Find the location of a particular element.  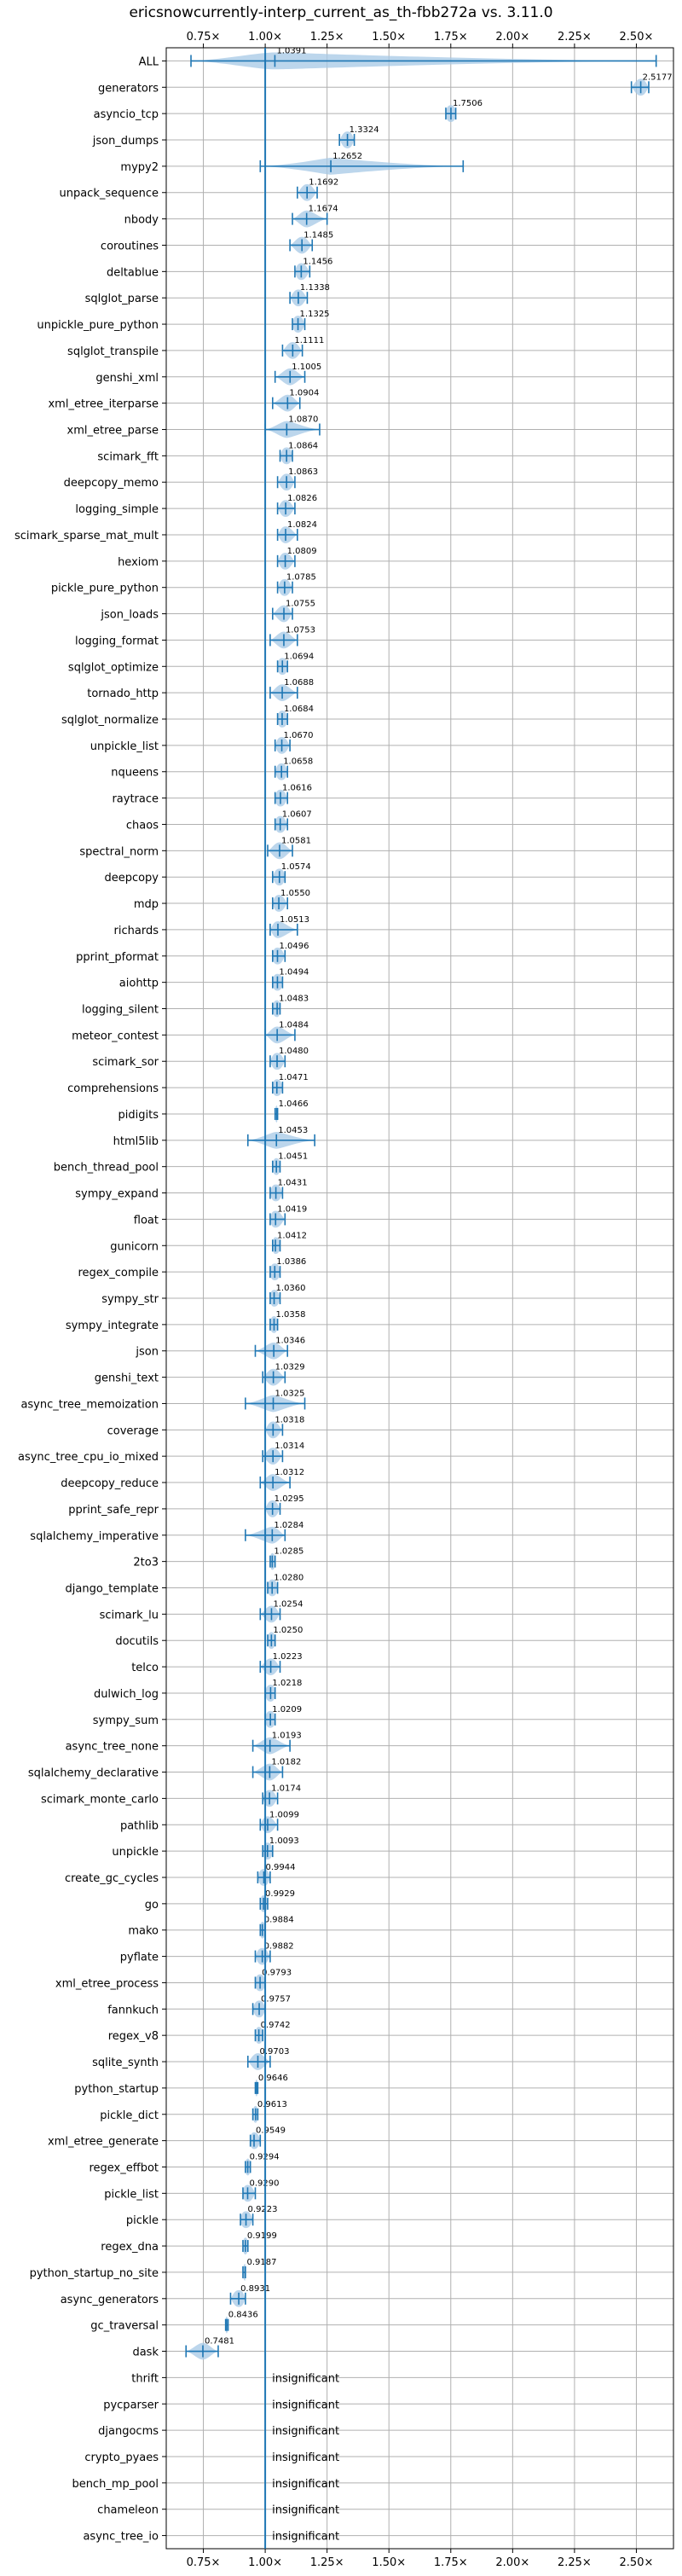

value-label-26: 1.0670 is located at coordinates (299, 735).